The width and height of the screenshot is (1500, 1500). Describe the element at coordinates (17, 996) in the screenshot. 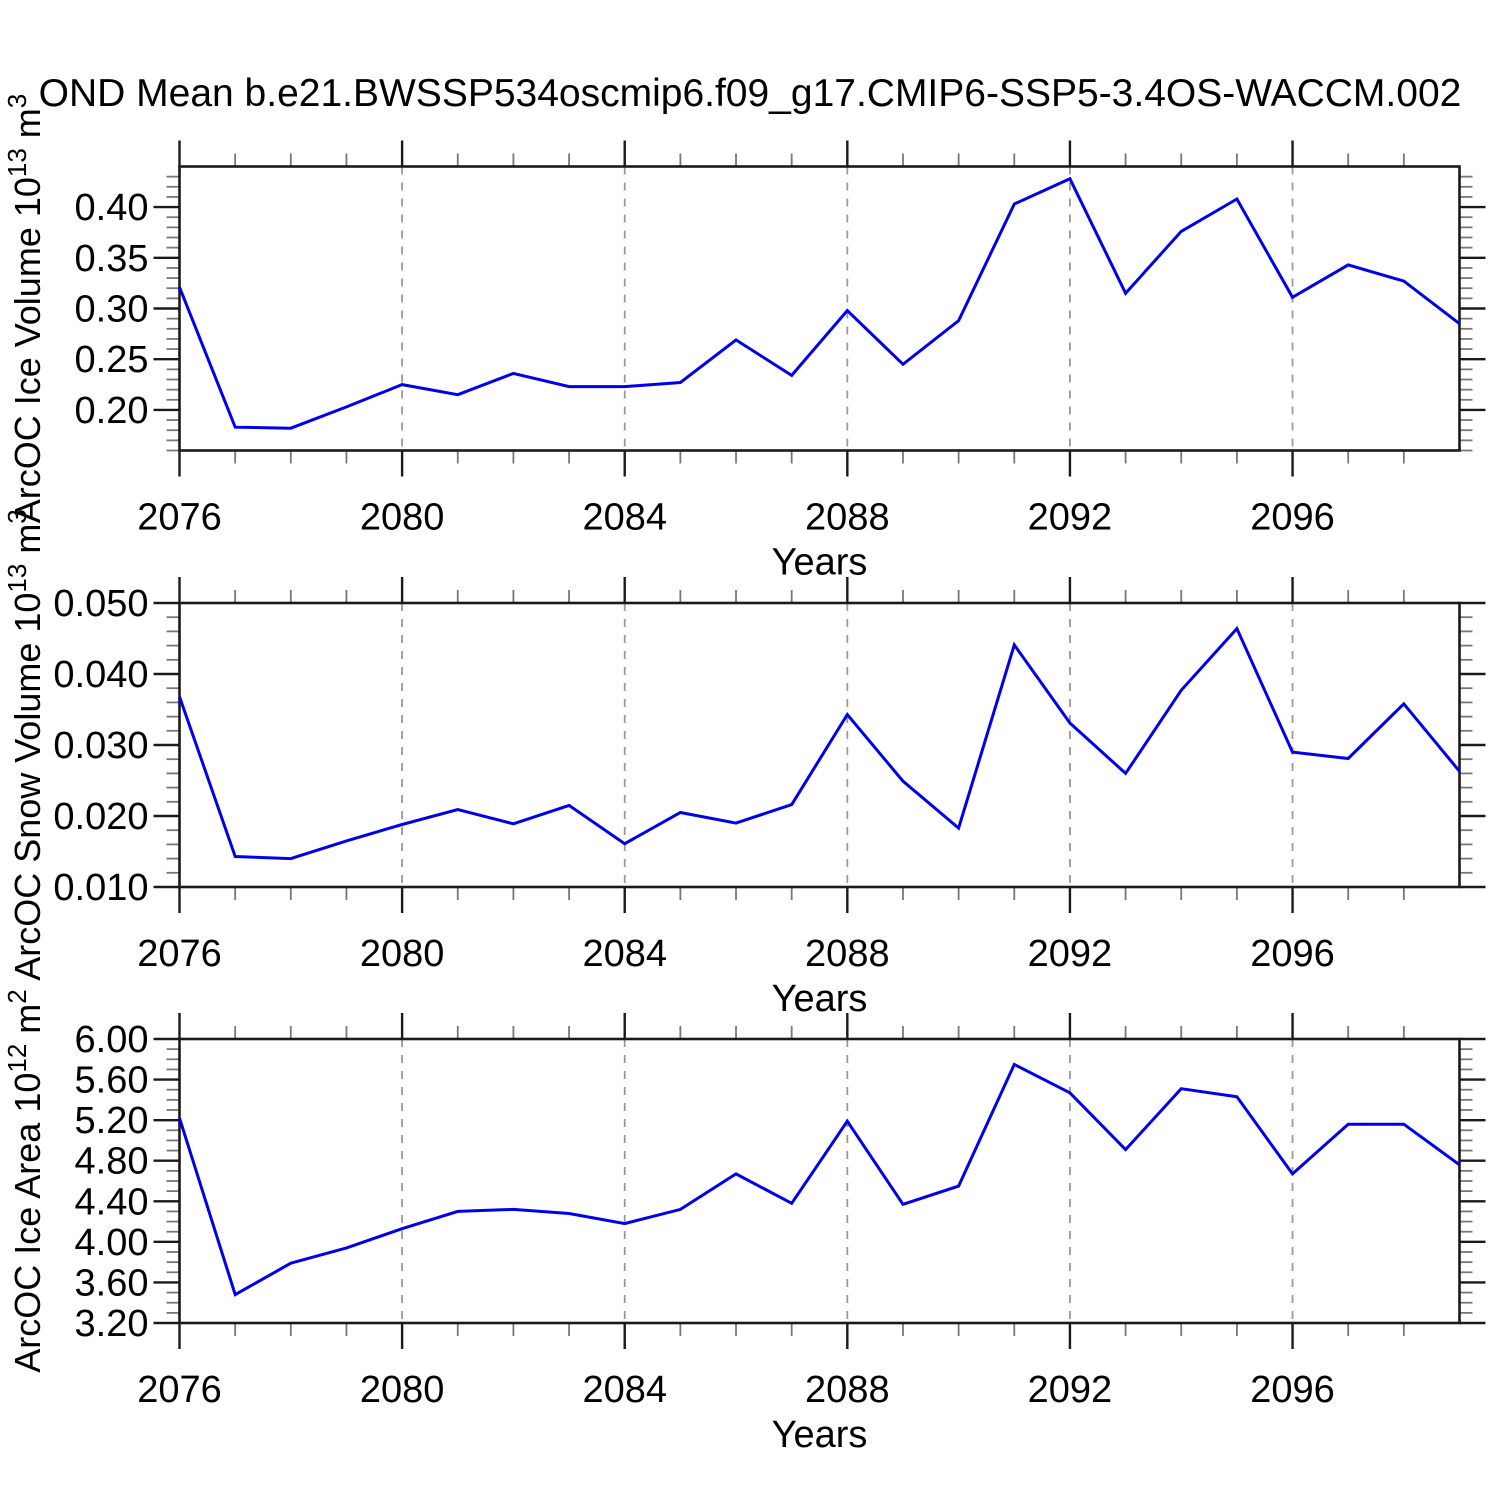

I see `y-axis-title-segment: 2` at that location.